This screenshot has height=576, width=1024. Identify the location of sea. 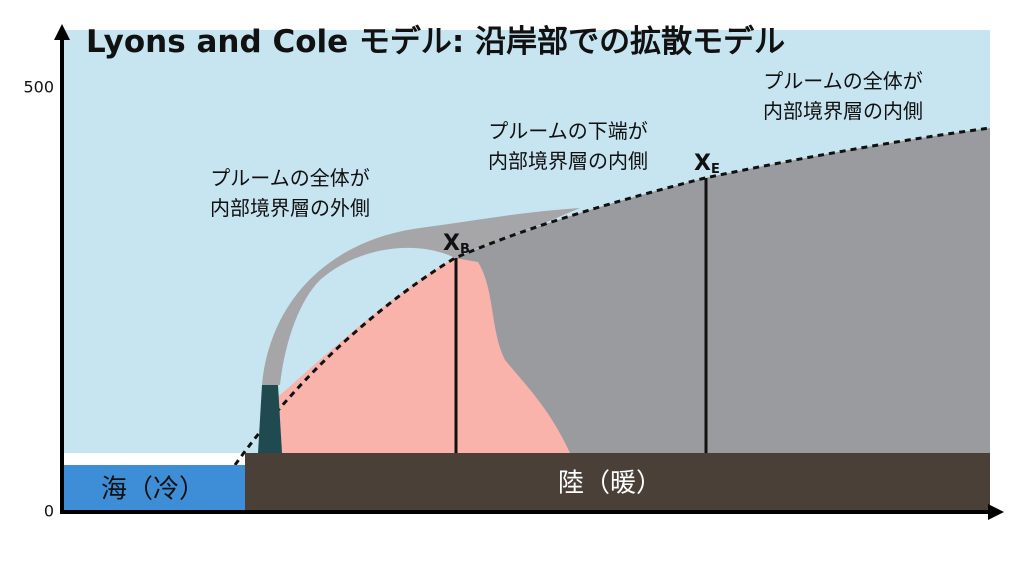
(153, 488).